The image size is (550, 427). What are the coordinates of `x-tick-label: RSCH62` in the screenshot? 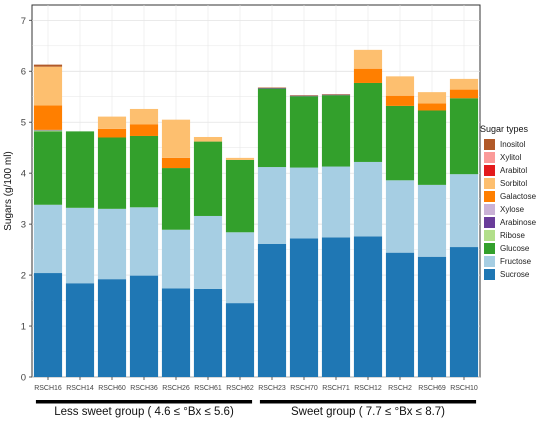 It's located at (240, 388).